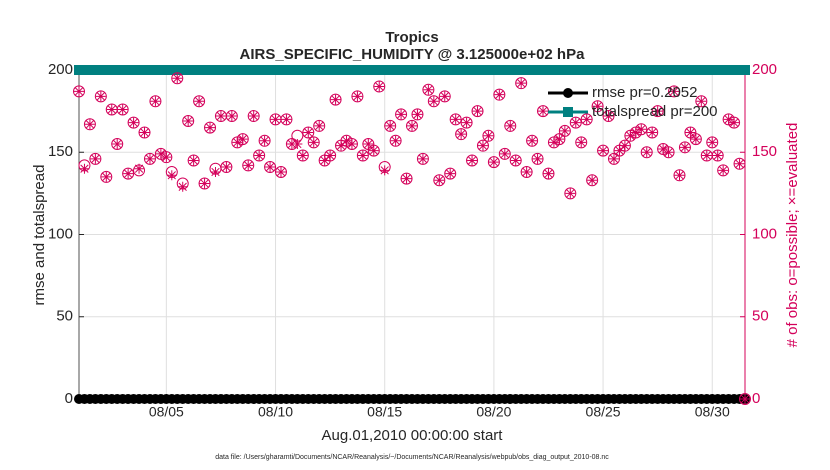  Describe the element at coordinates (60, 69) in the screenshot. I see `y-tick-label: 200` at that location.